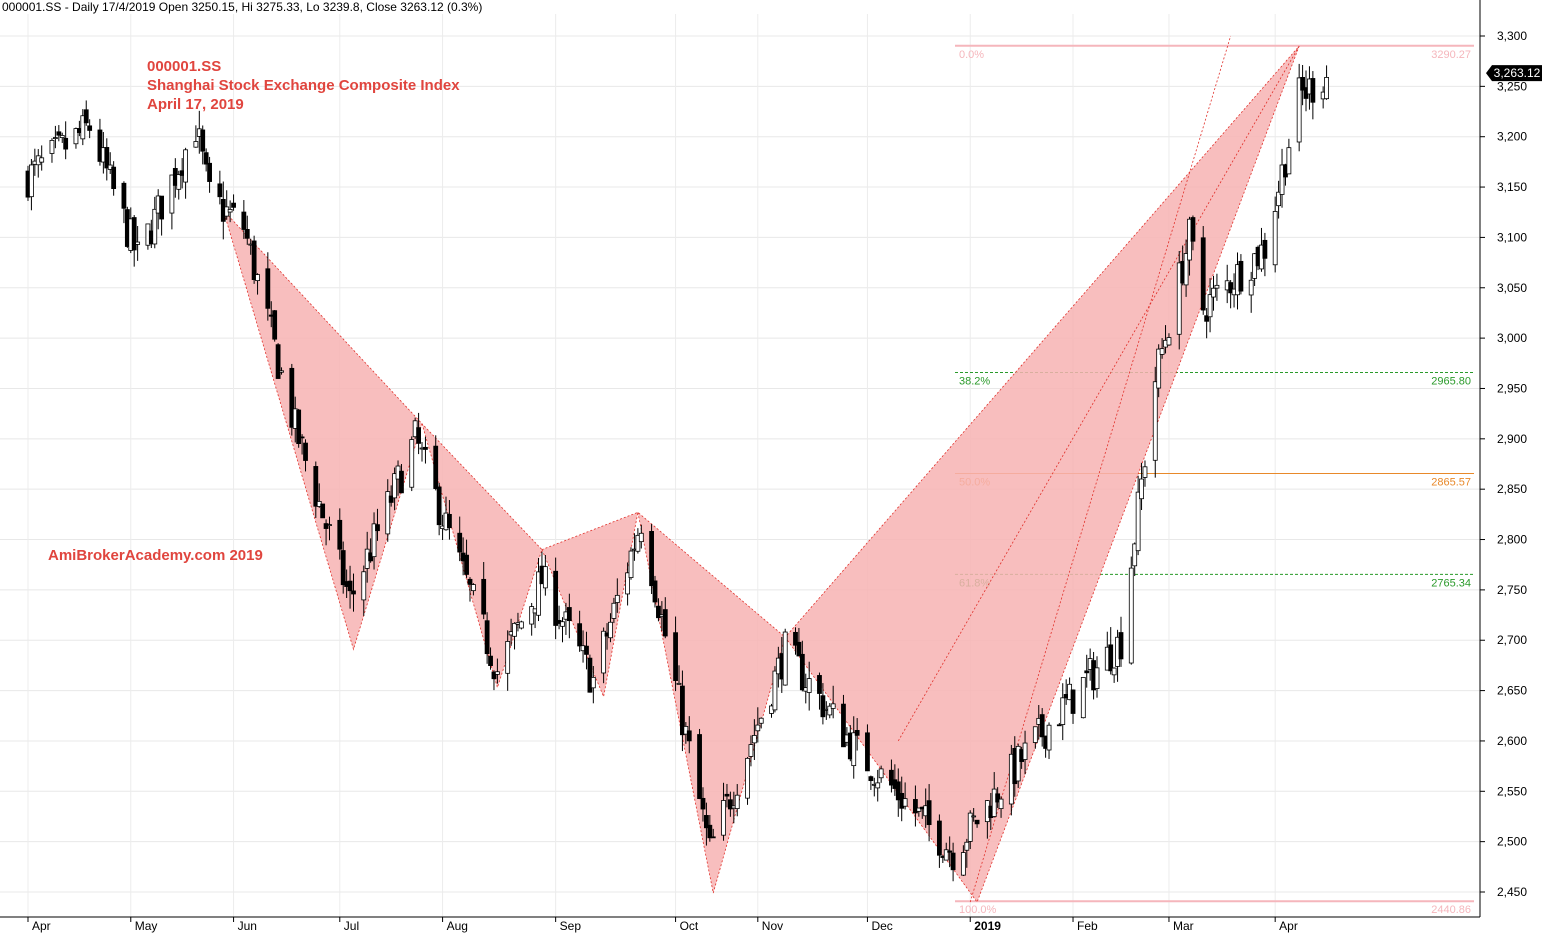 The image size is (1544, 939). I want to click on x-tick-label: Jun, so click(247, 926).